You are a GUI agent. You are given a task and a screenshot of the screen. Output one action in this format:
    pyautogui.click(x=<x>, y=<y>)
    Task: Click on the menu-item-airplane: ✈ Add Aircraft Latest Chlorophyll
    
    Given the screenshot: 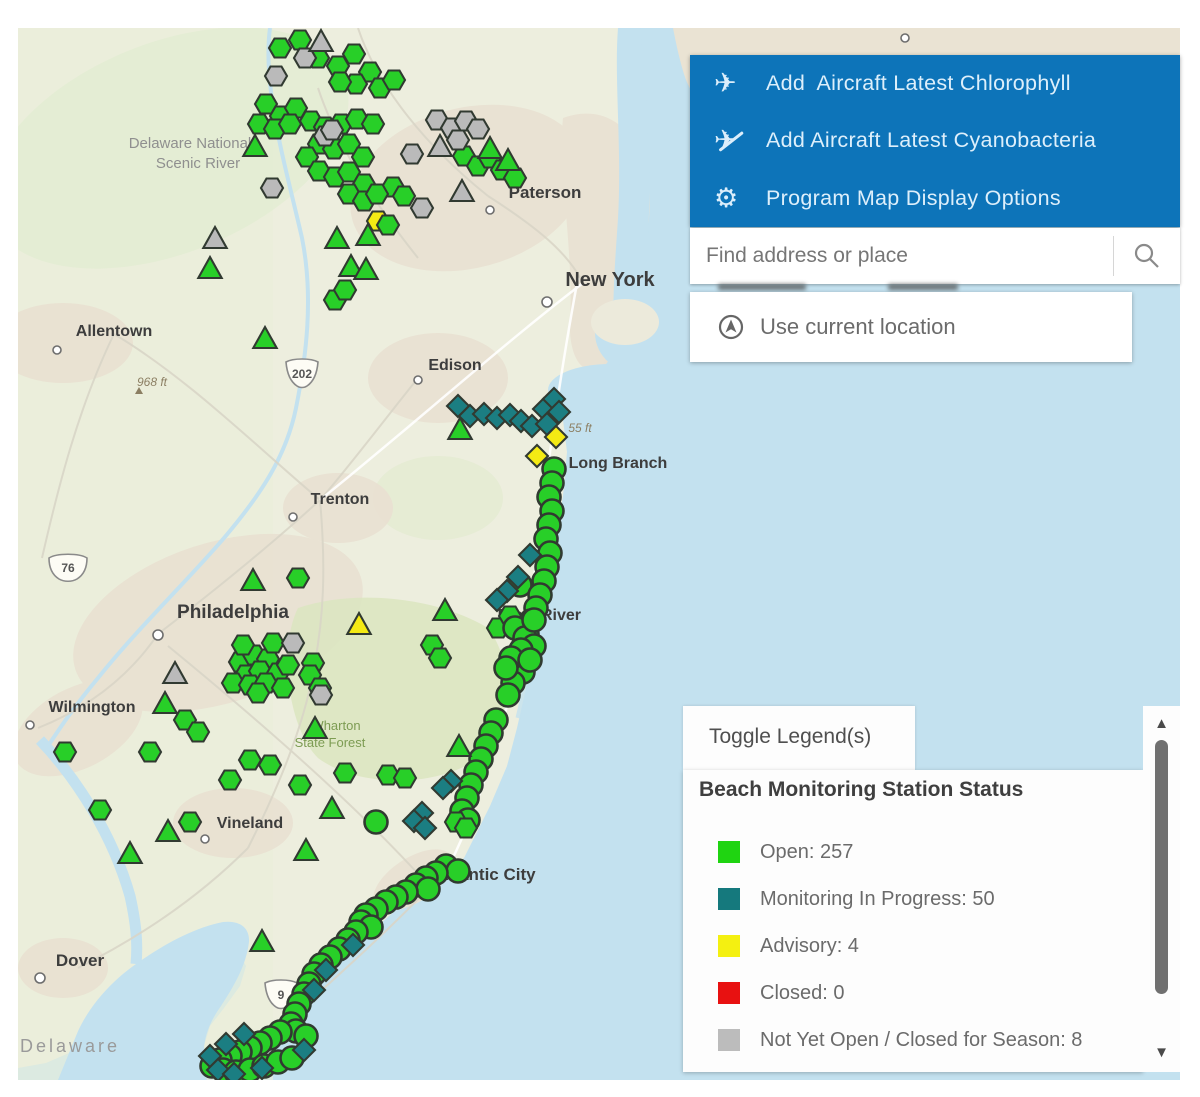 What is the action you would take?
    pyautogui.click(x=935, y=83)
    